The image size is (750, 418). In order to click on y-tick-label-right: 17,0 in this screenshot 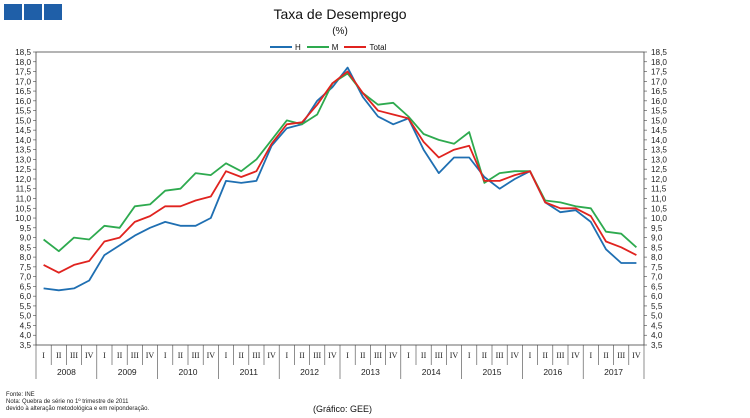, I will do `click(659, 81)`.